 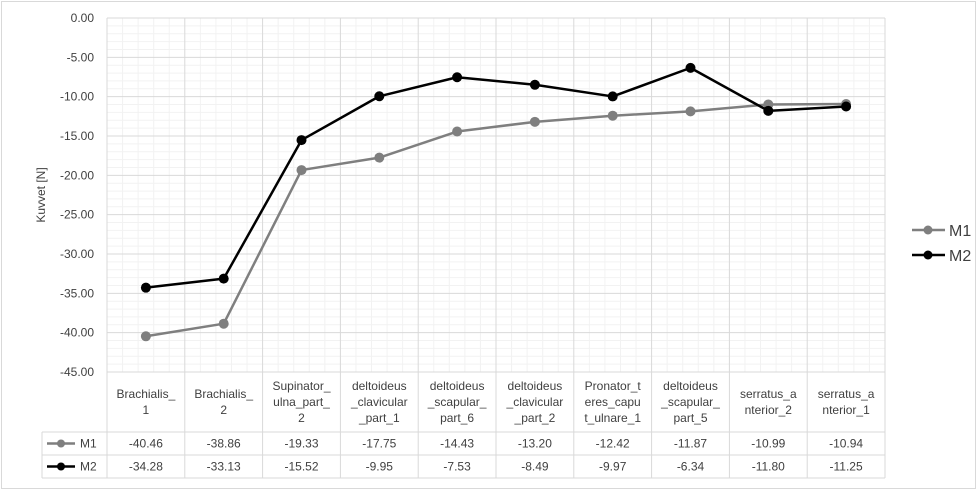 I want to click on table-value: -33.13, so click(x=224, y=467).